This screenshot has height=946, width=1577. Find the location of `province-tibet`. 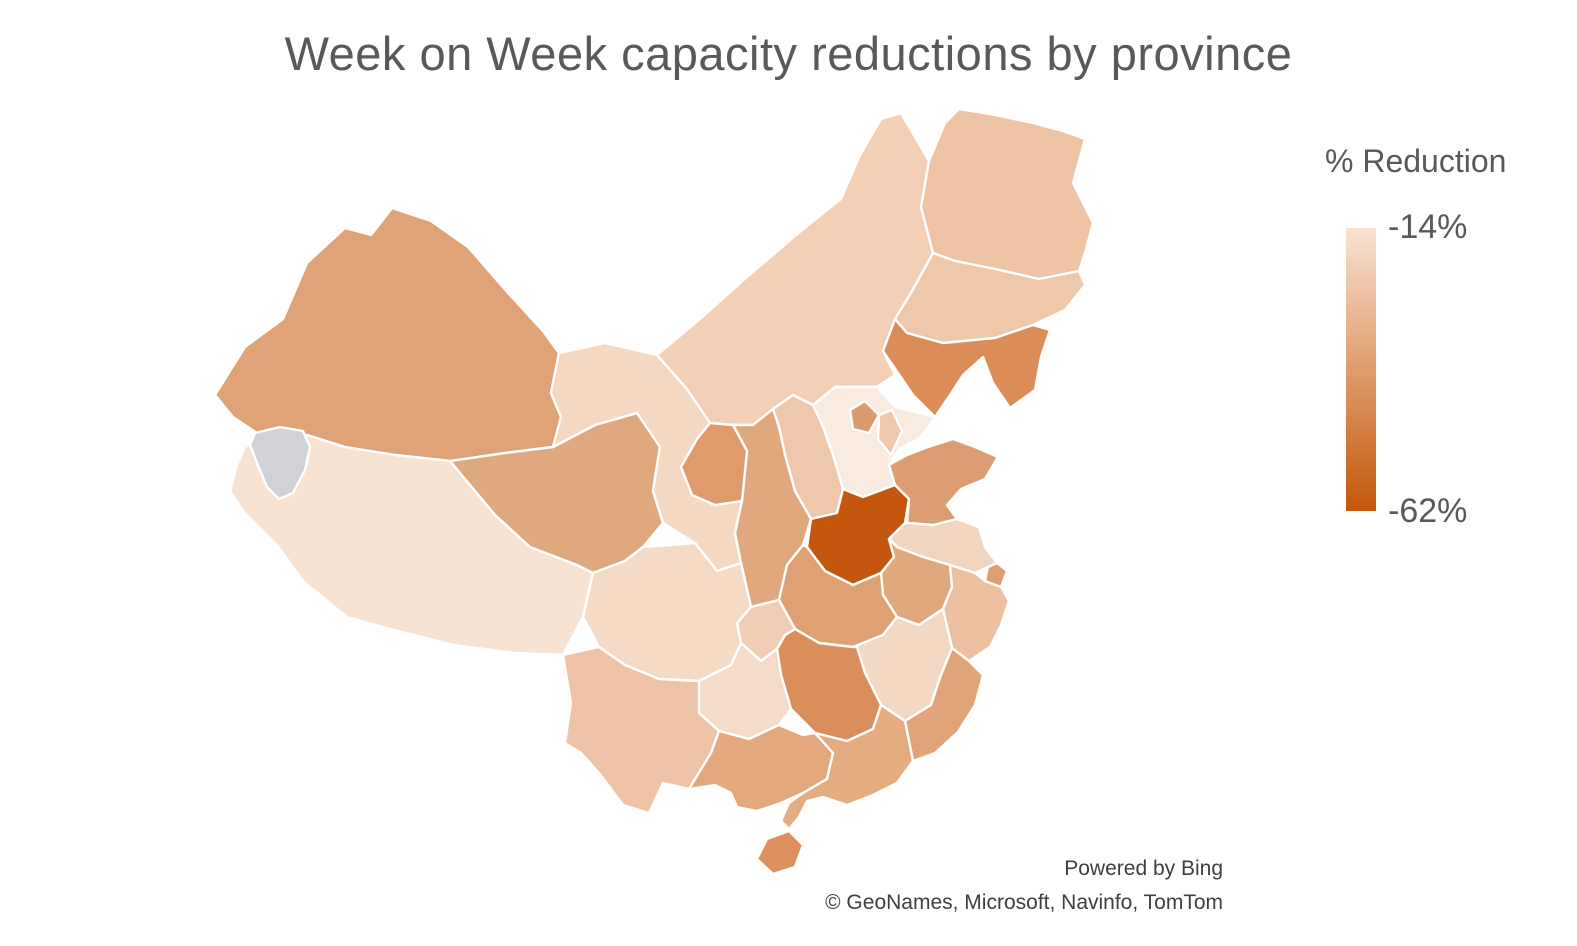

province-tibet is located at coordinates (411, 545).